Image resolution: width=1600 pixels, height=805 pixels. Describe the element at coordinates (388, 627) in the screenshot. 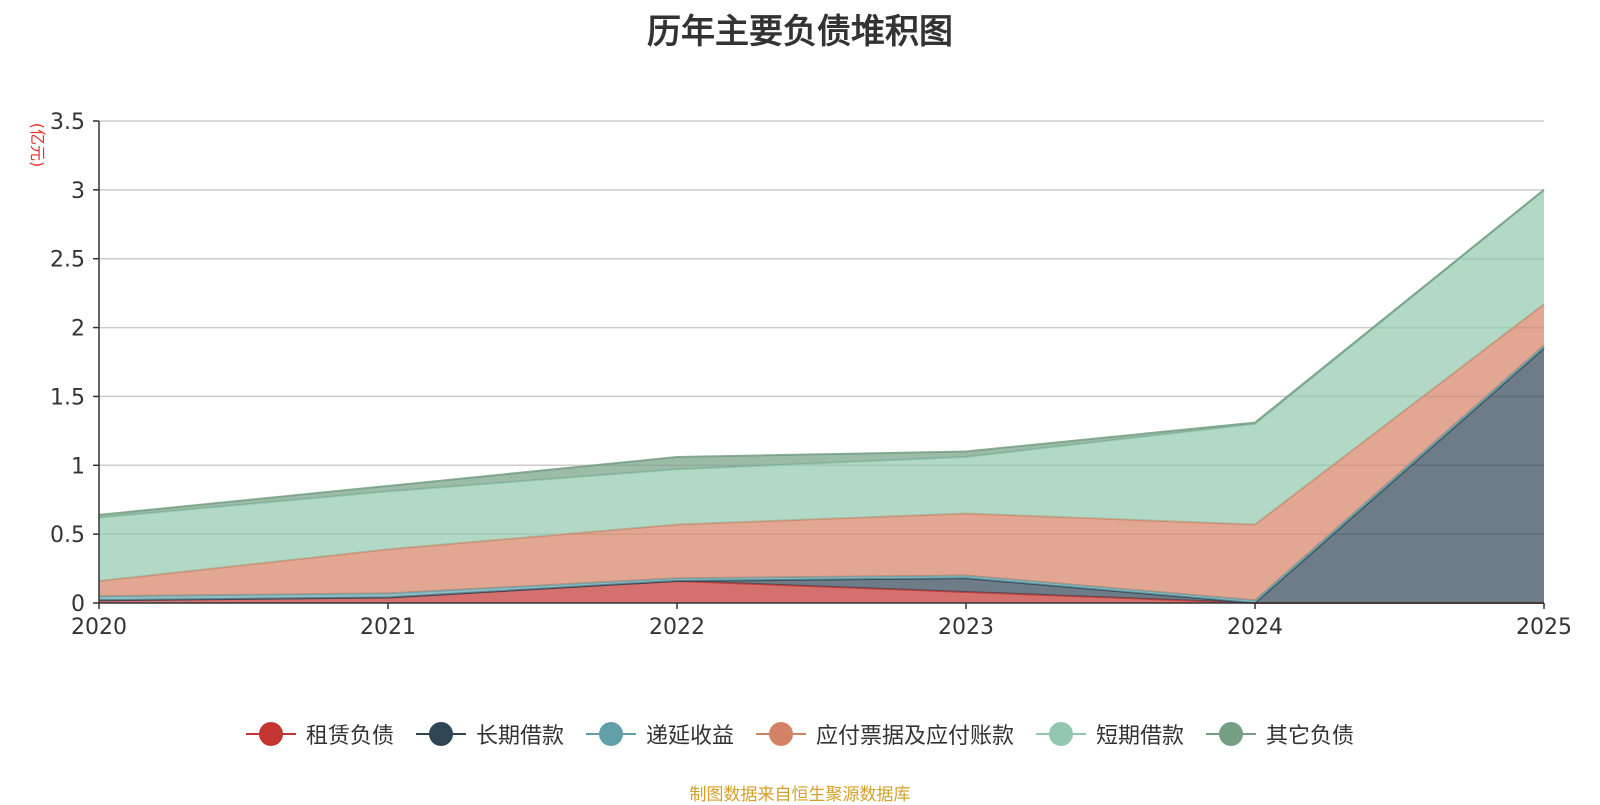

I see `x-tick-label: 2021` at that location.